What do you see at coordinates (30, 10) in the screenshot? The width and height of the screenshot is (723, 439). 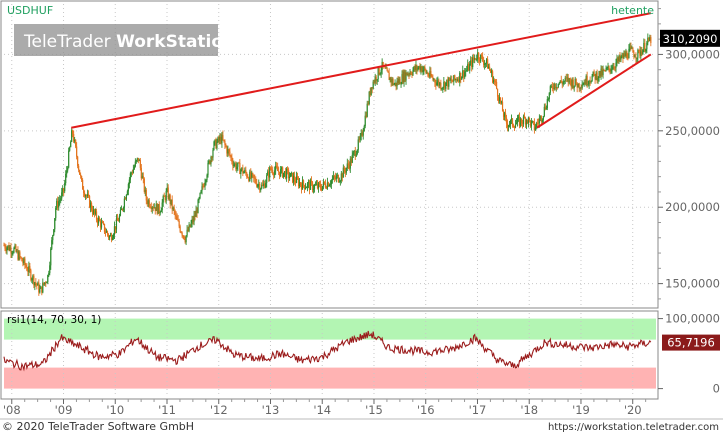 I see `symbol-label: USDHUF` at bounding box center [30, 10].